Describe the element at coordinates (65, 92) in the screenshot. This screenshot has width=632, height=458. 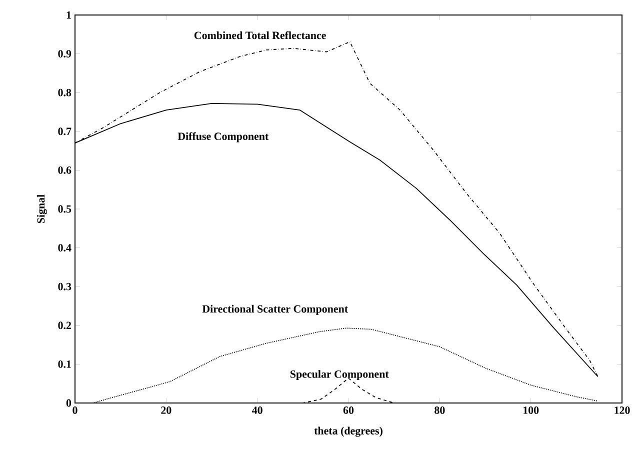
I see `y-tick-label: 0.8` at that location.